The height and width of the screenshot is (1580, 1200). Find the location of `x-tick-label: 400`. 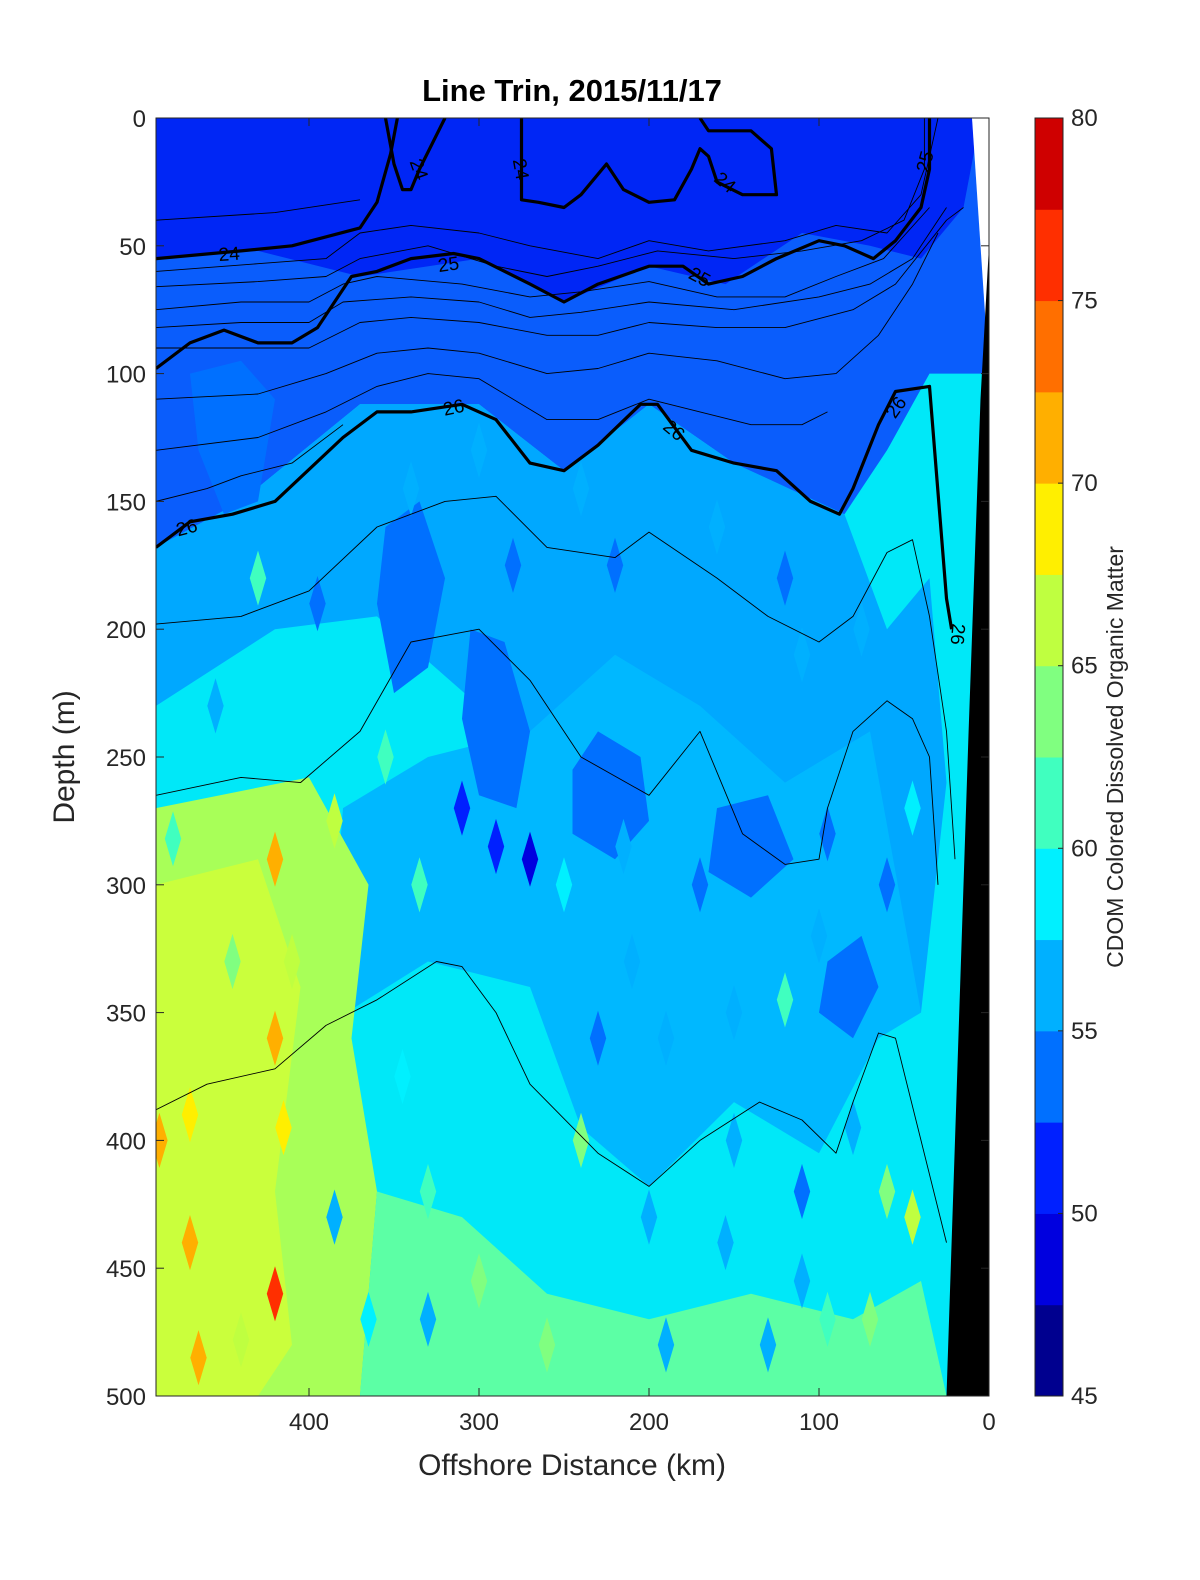

x-tick-label: 400 is located at coordinates (309, 1422).